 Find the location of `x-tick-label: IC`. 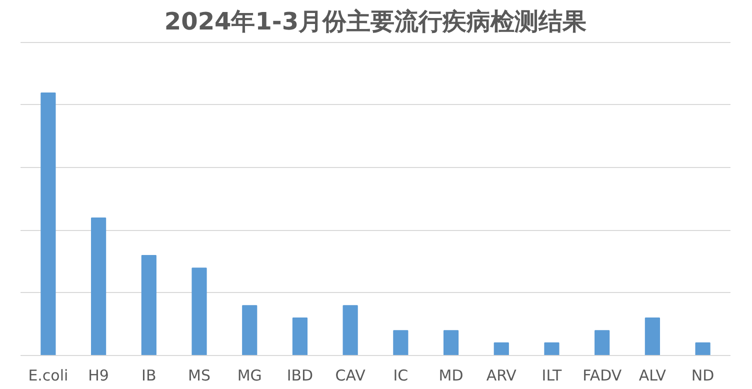

x-tick-label: IC is located at coordinates (400, 375).